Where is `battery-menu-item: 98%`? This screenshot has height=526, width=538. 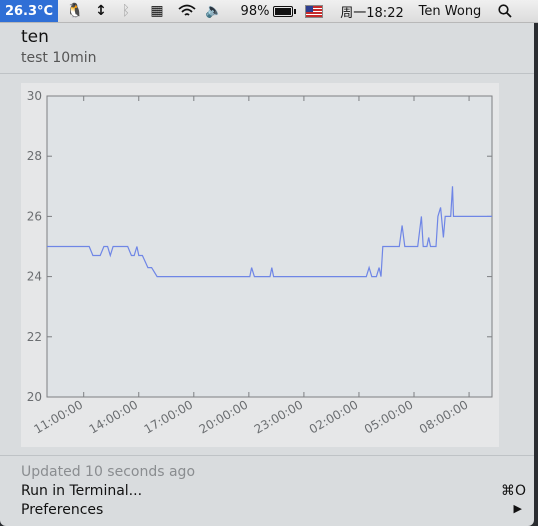 battery-menu-item: 98% is located at coordinates (267, 11).